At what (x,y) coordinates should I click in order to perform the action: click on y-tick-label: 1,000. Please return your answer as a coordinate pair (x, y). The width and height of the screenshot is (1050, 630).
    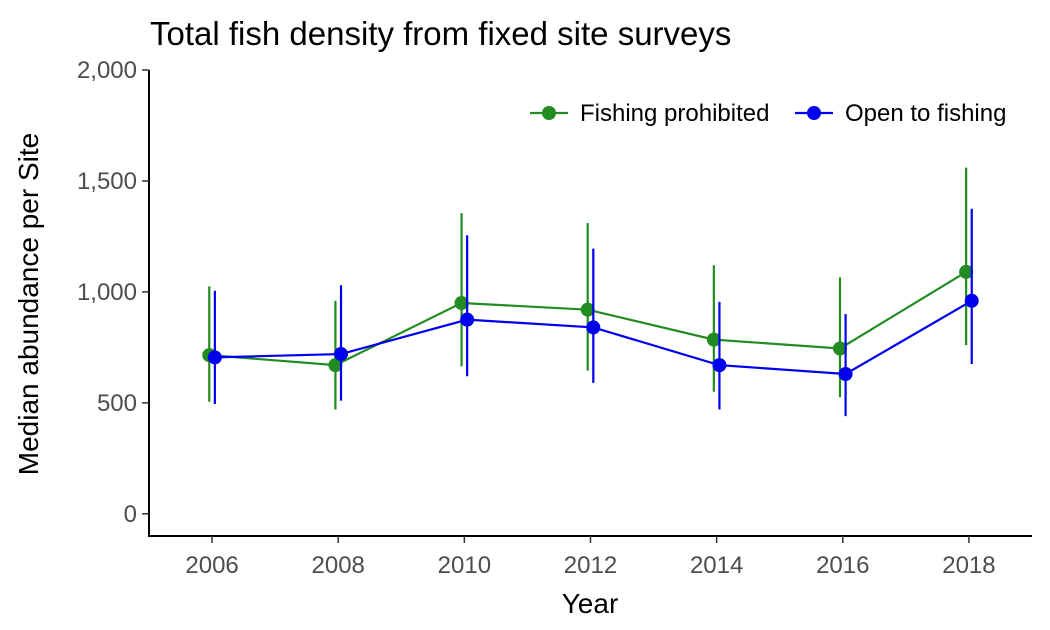
    Looking at the image, I should click on (107, 292).